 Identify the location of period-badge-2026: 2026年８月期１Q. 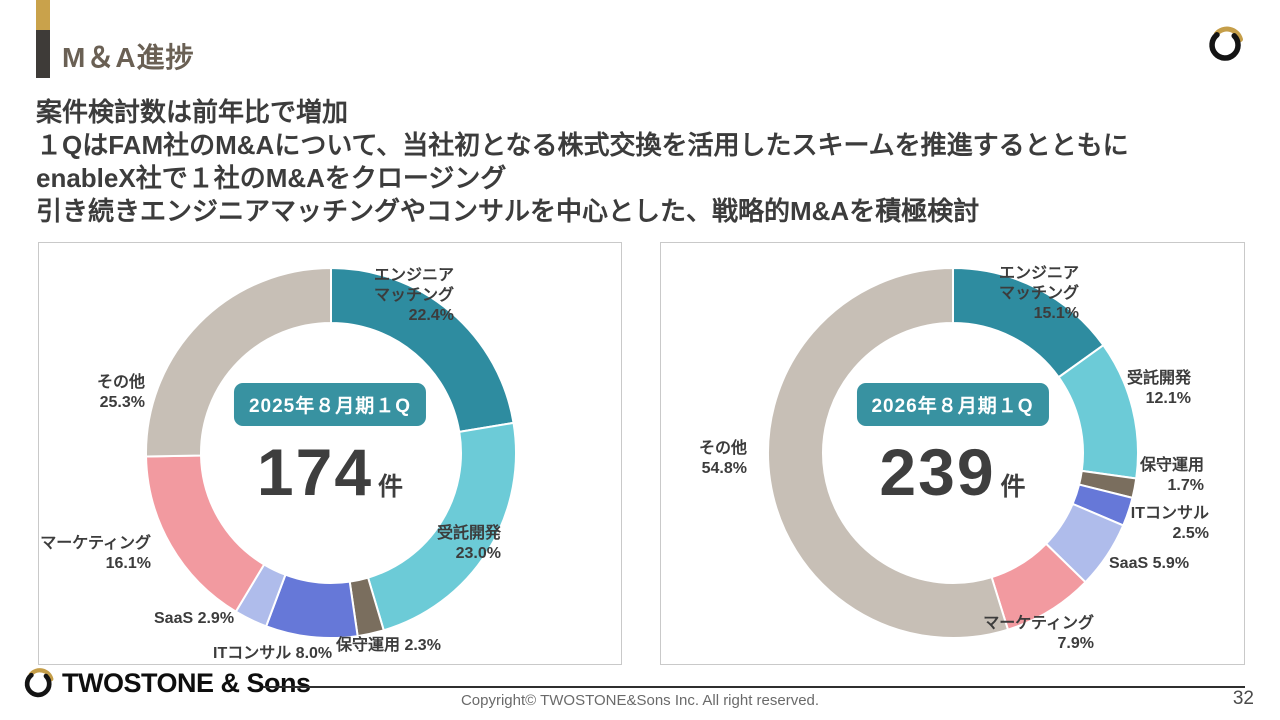
(952, 404).